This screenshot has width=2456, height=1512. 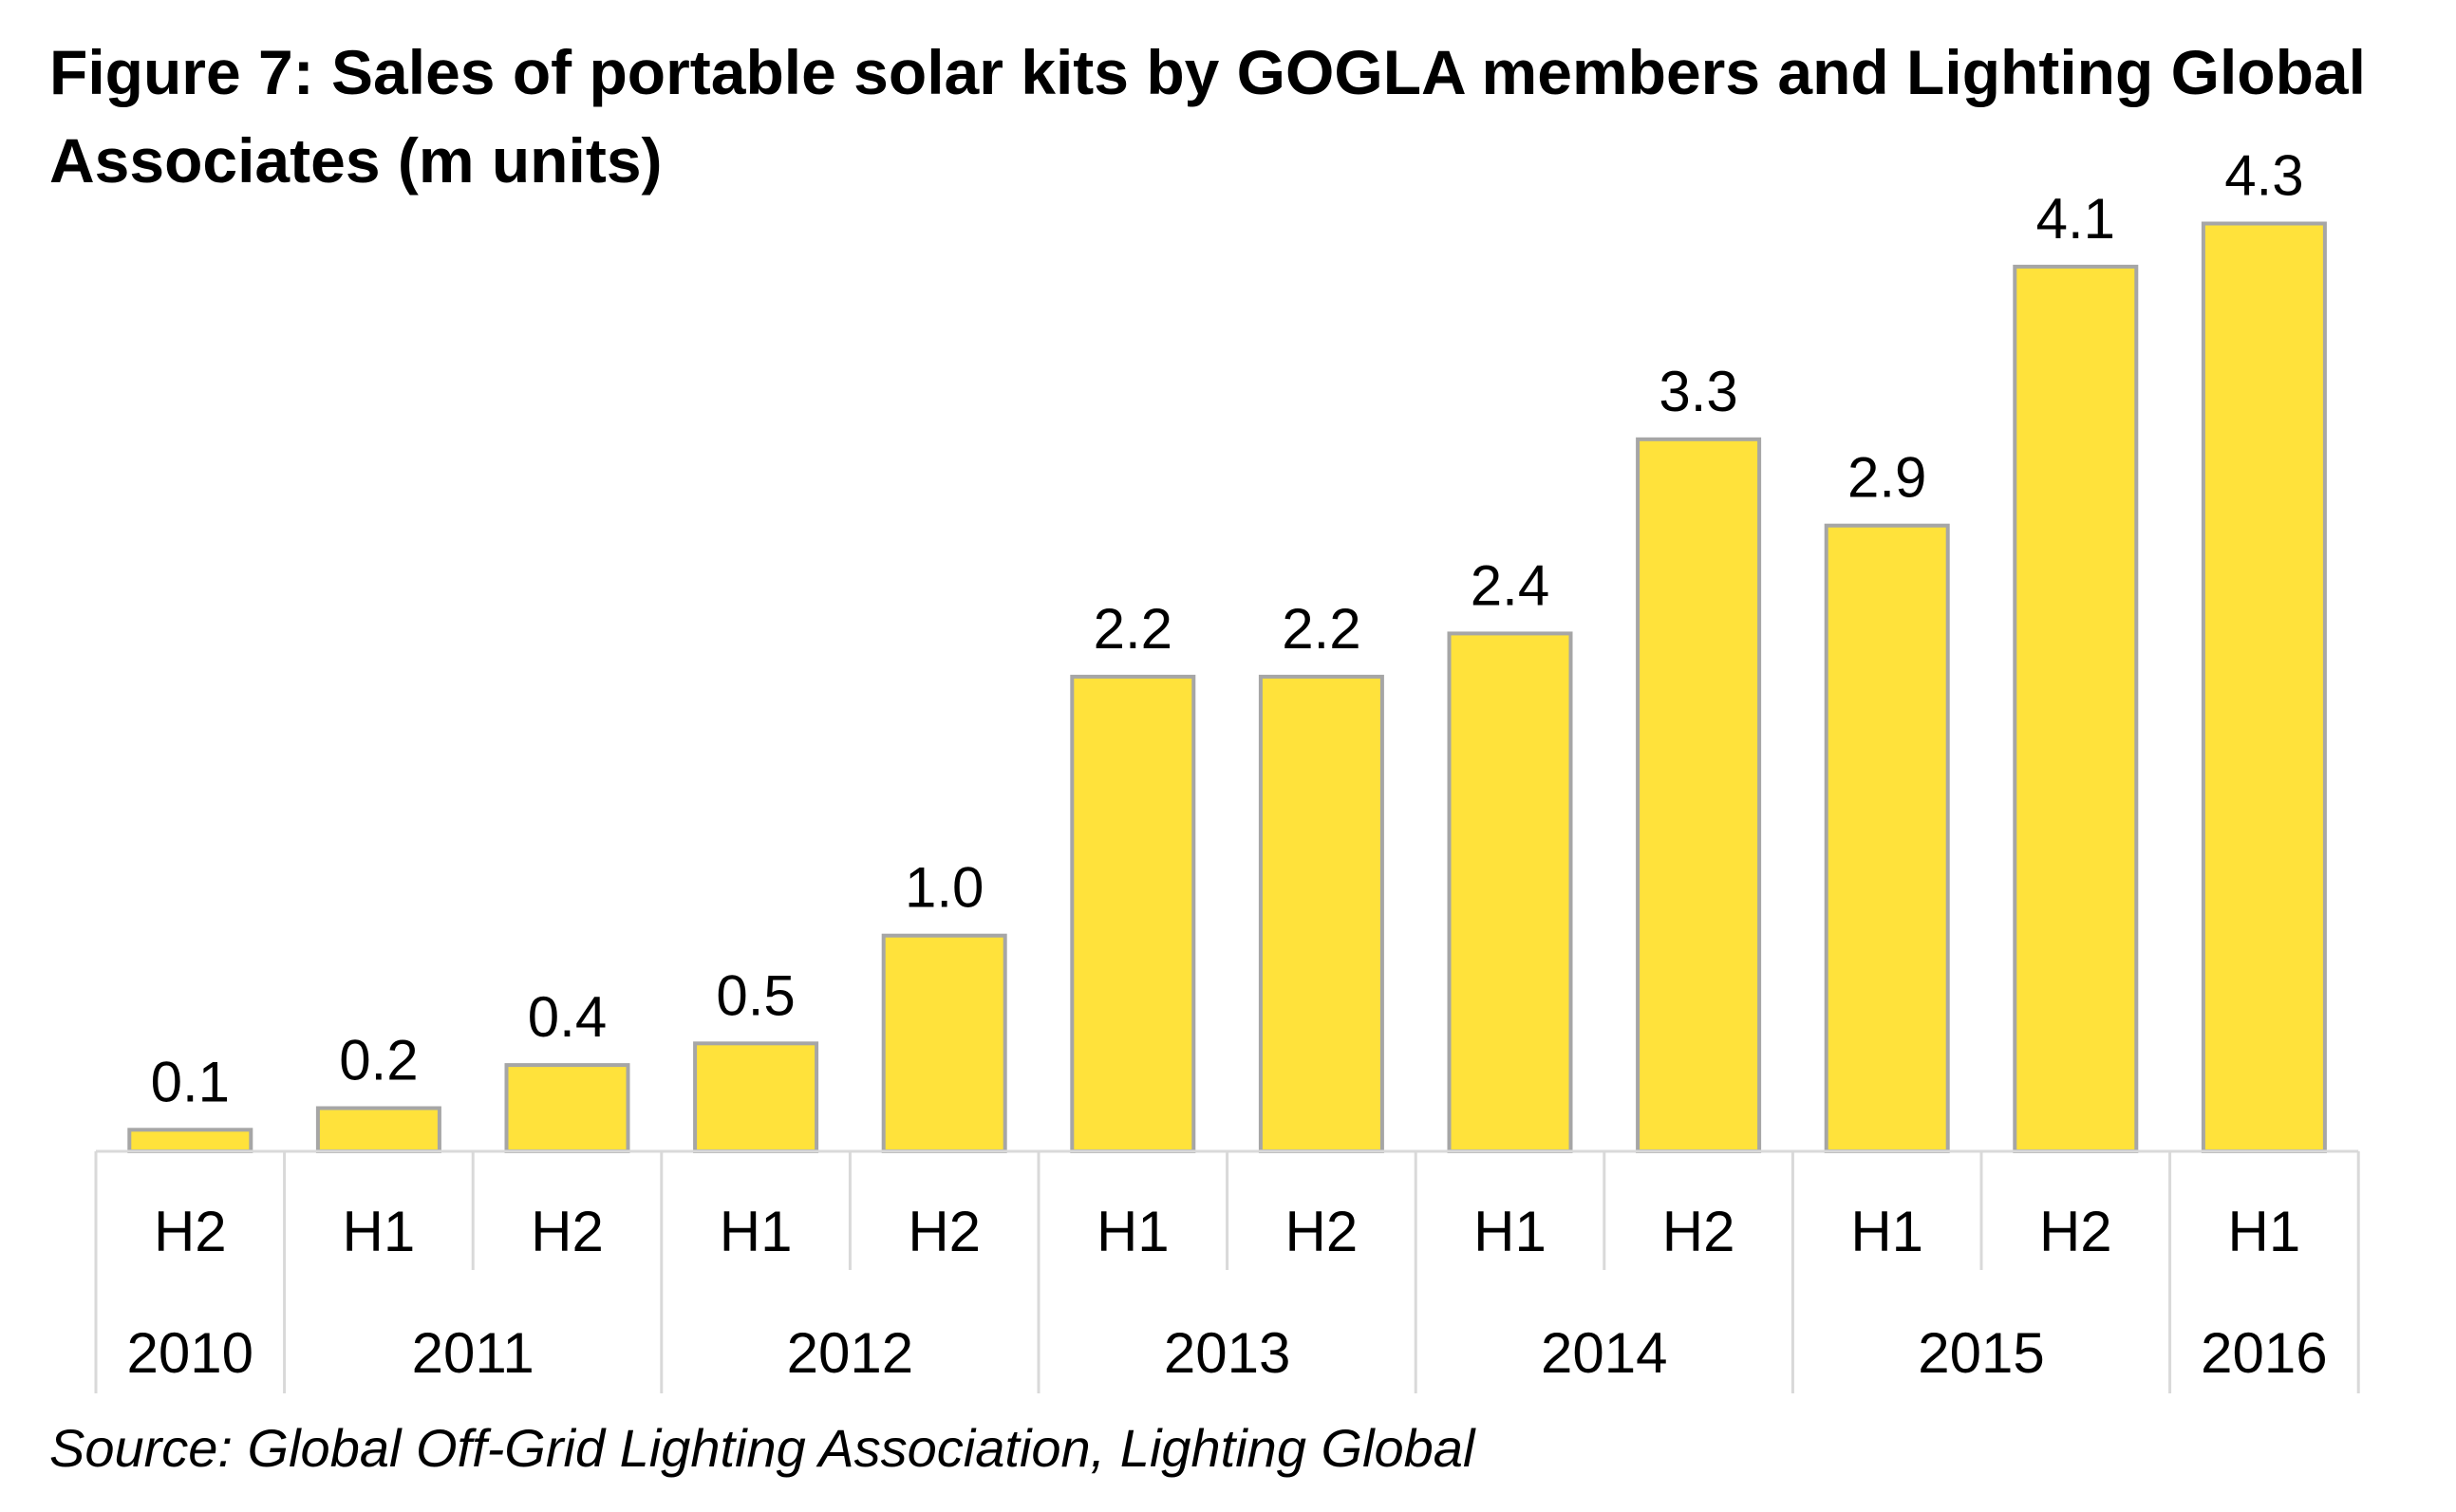 What do you see at coordinates (1698, 1231) in the screenshot?
I see `category-label-8: H2` at bounding box center [1698, 1231].